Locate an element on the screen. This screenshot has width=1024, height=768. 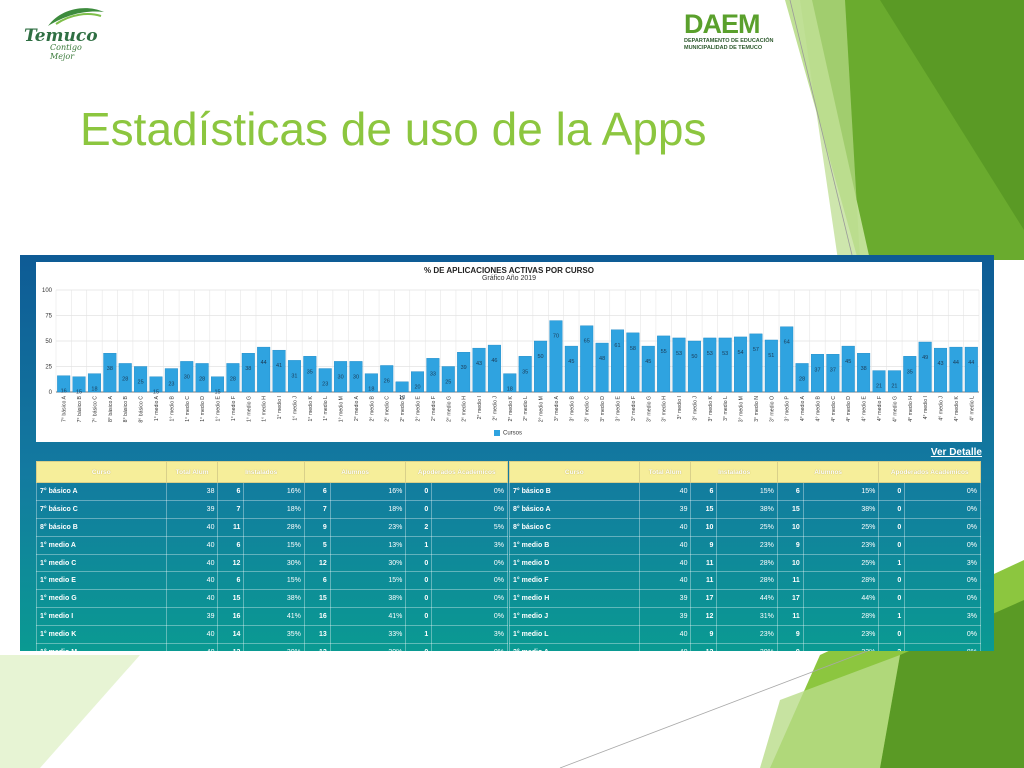
table-row: 1° medio B 40 9 23% 9 23% 0 0% is located at coordinates (745, 545).